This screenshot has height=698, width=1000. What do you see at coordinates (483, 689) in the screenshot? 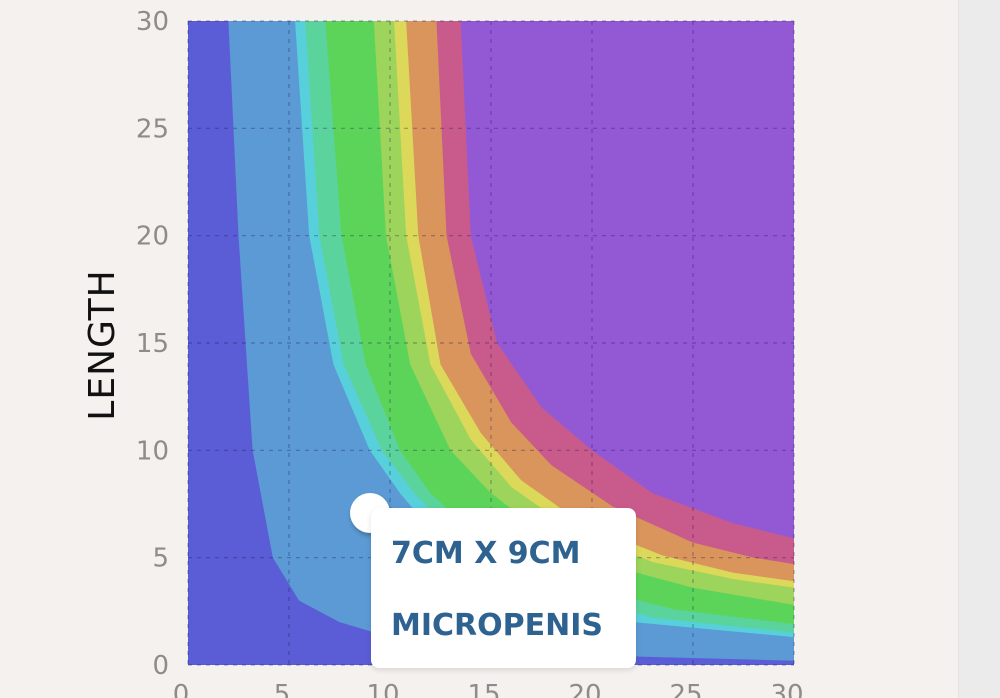
I see `x-tick-label: 15` at bounding box center [483, 689].